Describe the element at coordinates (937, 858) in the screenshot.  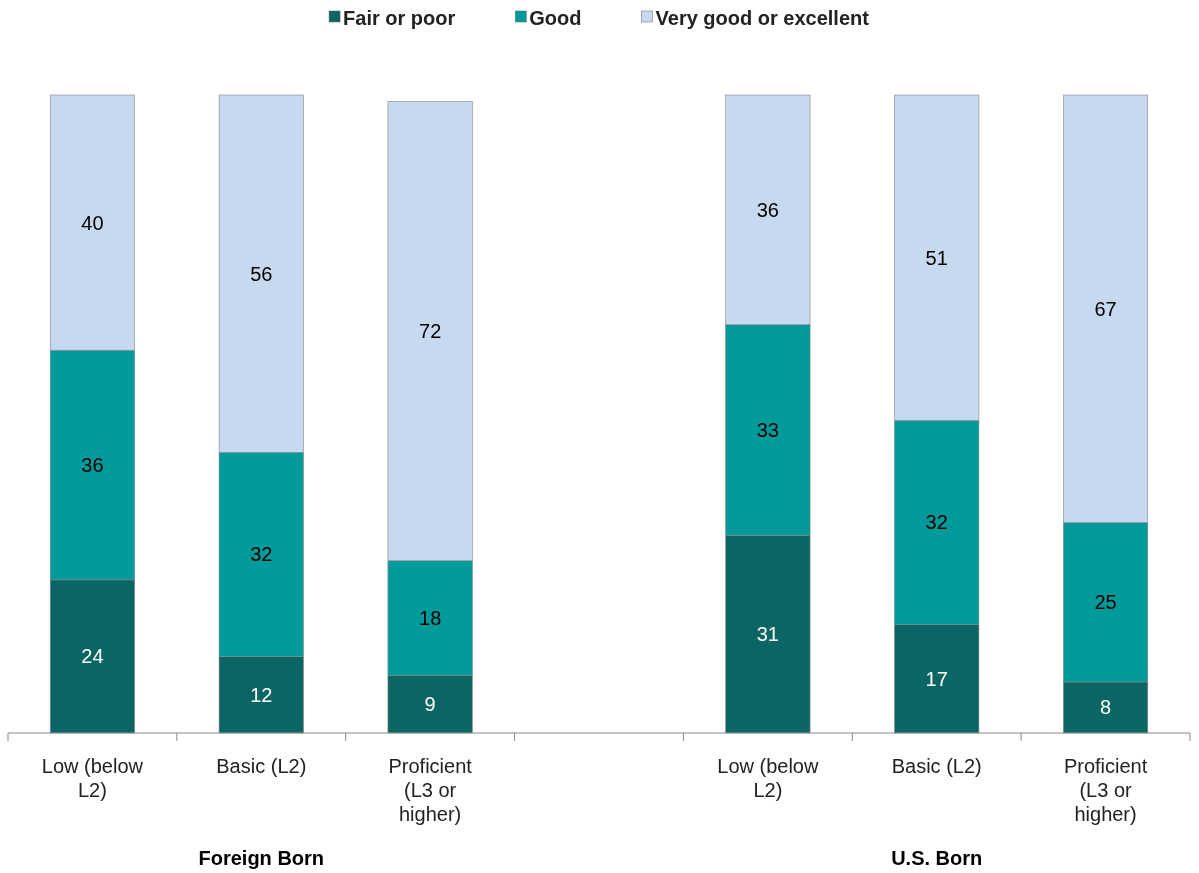
I see `text: U.S. Born` at that location.